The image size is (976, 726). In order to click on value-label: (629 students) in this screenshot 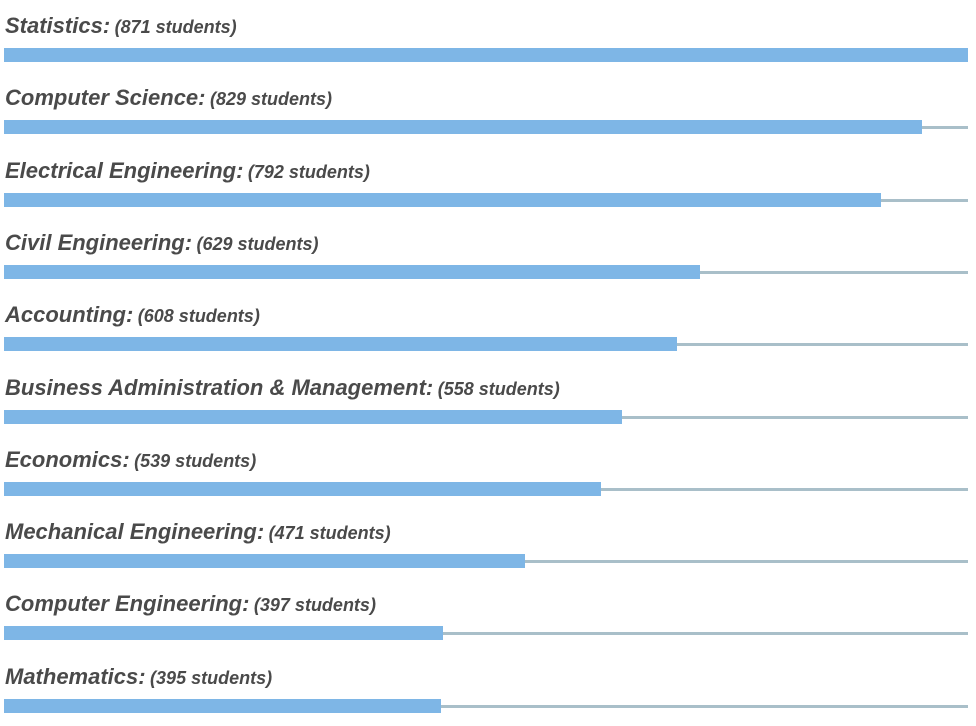, I will do `click(257, 243)`.